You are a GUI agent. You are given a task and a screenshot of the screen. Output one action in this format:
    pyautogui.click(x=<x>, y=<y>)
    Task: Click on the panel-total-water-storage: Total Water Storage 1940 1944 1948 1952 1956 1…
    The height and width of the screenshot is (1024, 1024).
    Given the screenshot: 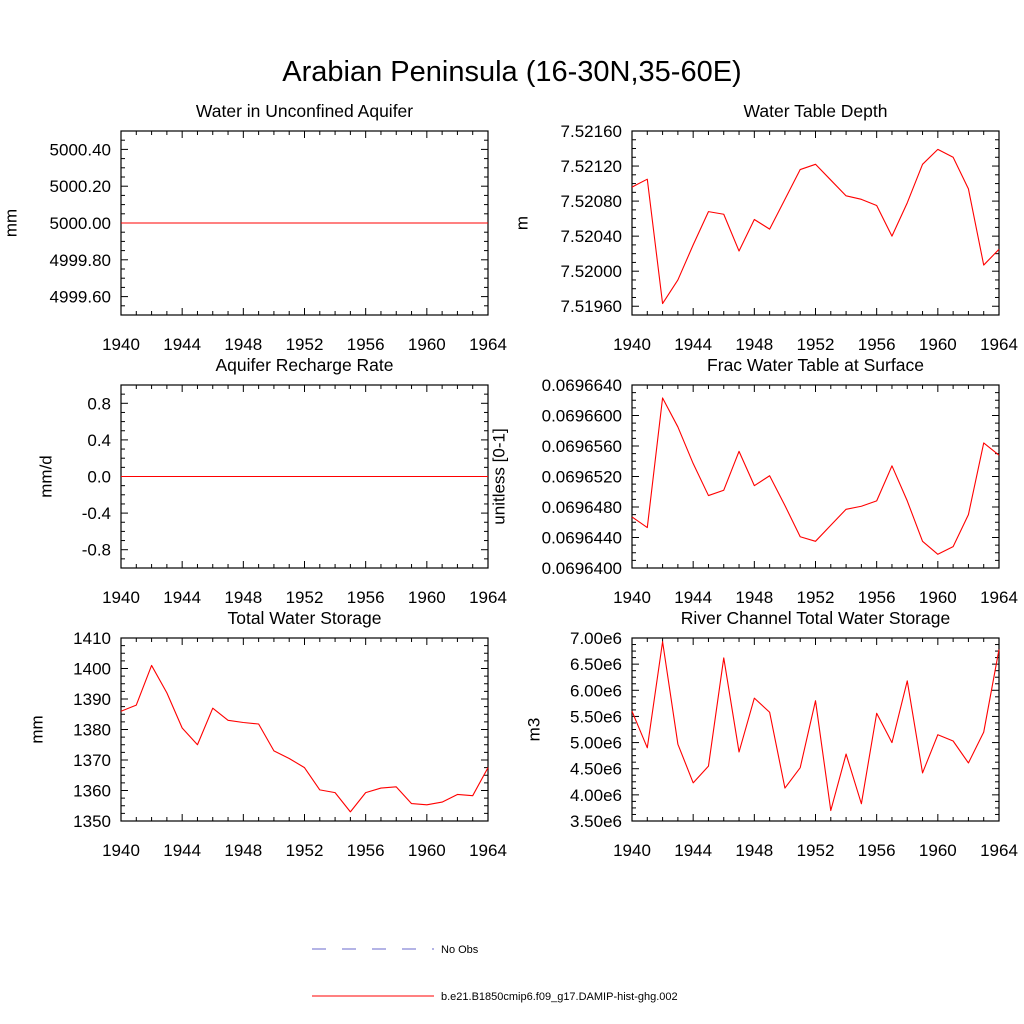 What is the action you would take?
    pyautogui.click(x=266, y=734)
    